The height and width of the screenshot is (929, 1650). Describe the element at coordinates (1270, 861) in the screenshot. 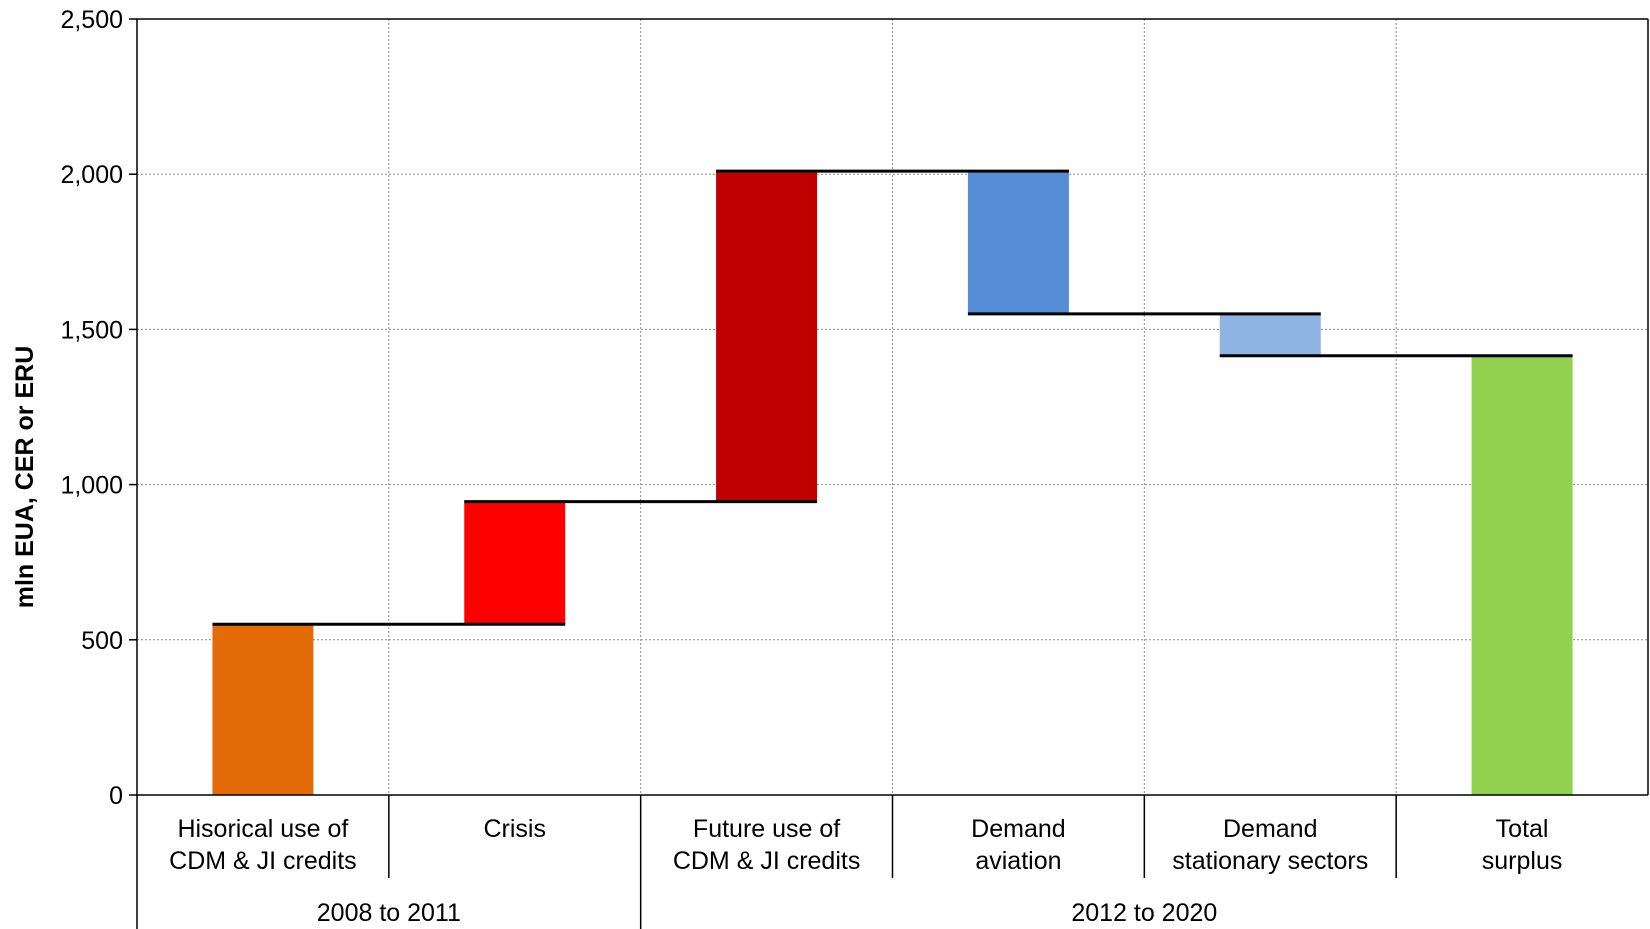

I see `category-label: stationary sectors` at that location.